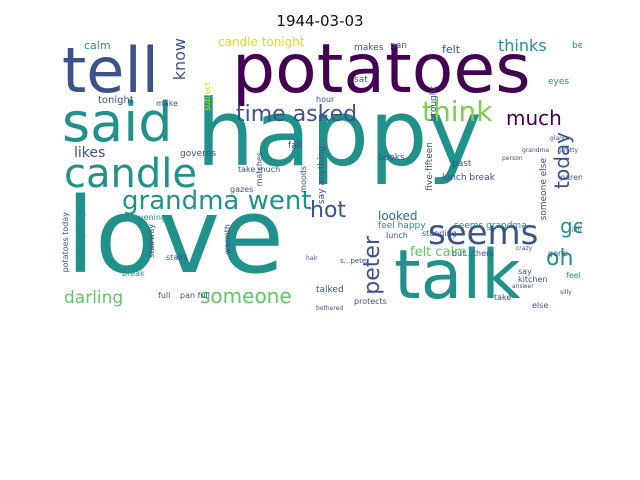  I want to click on word-but-there: but...there, so click(473, 253).